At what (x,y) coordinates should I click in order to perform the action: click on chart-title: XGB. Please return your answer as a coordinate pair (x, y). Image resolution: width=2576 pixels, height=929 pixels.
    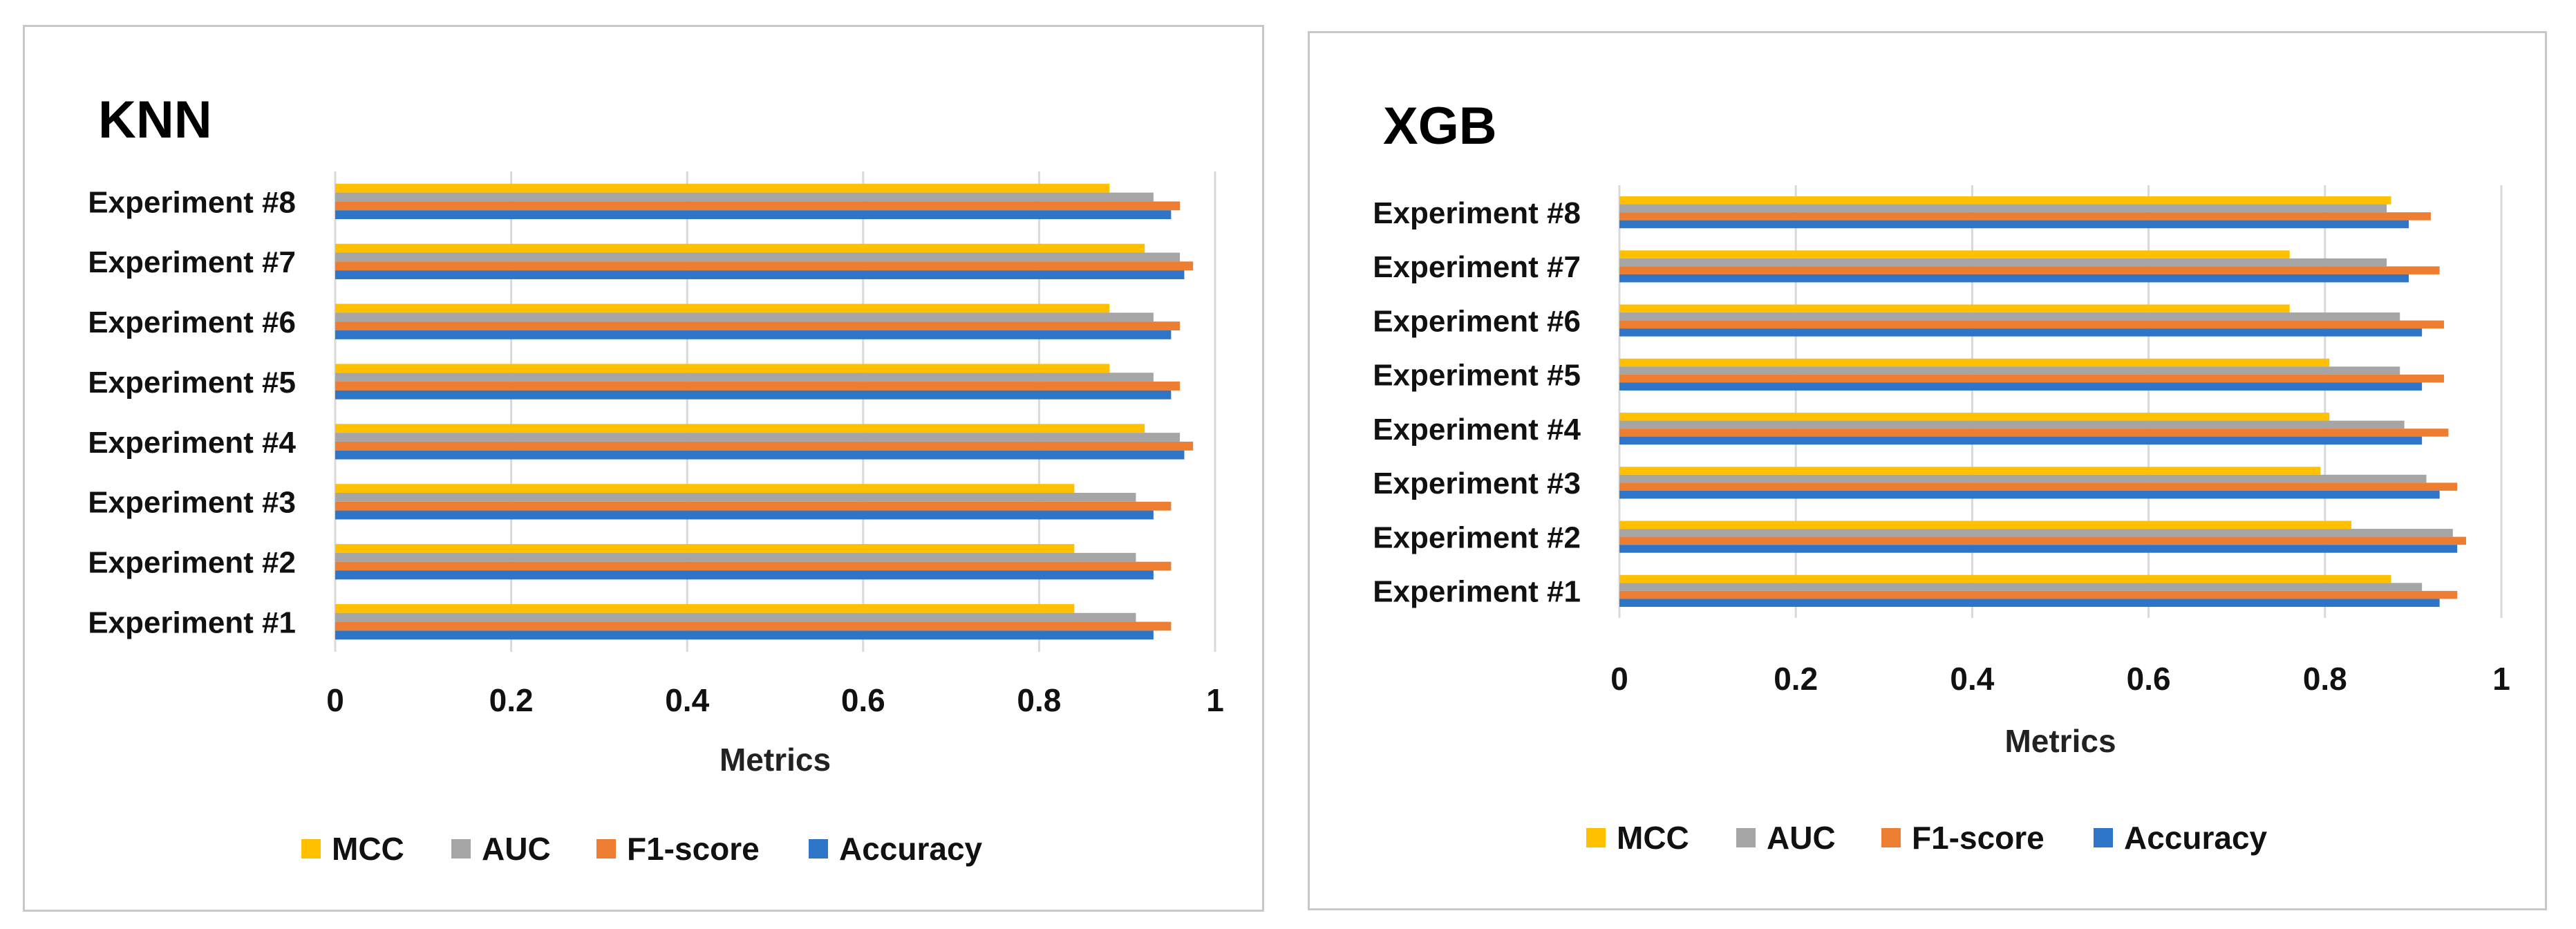
    Looking at the image, I should click on (1440, 127).